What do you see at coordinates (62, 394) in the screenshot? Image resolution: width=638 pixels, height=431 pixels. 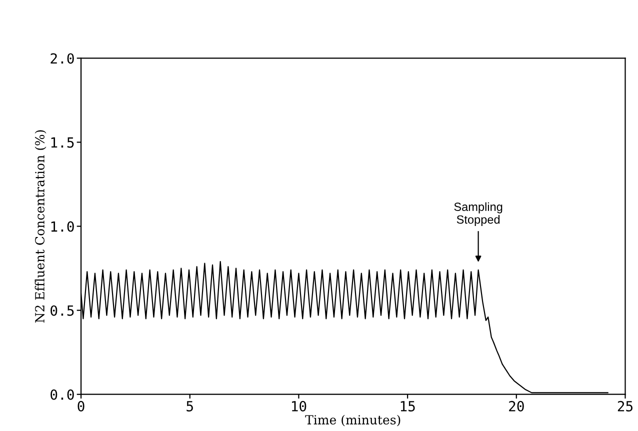 I see `y-tick-label: 0.0` at bounding box center [62, 394].